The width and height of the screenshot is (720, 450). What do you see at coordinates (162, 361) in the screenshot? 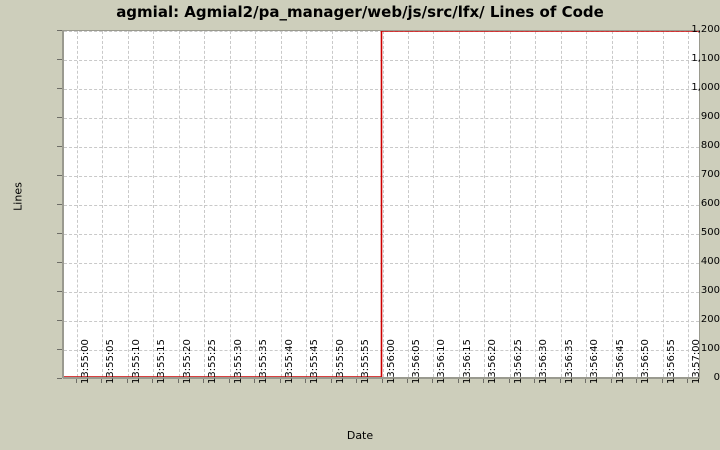
I see `x-tick-label: 13:55:15` at bounding box center [162, 361].